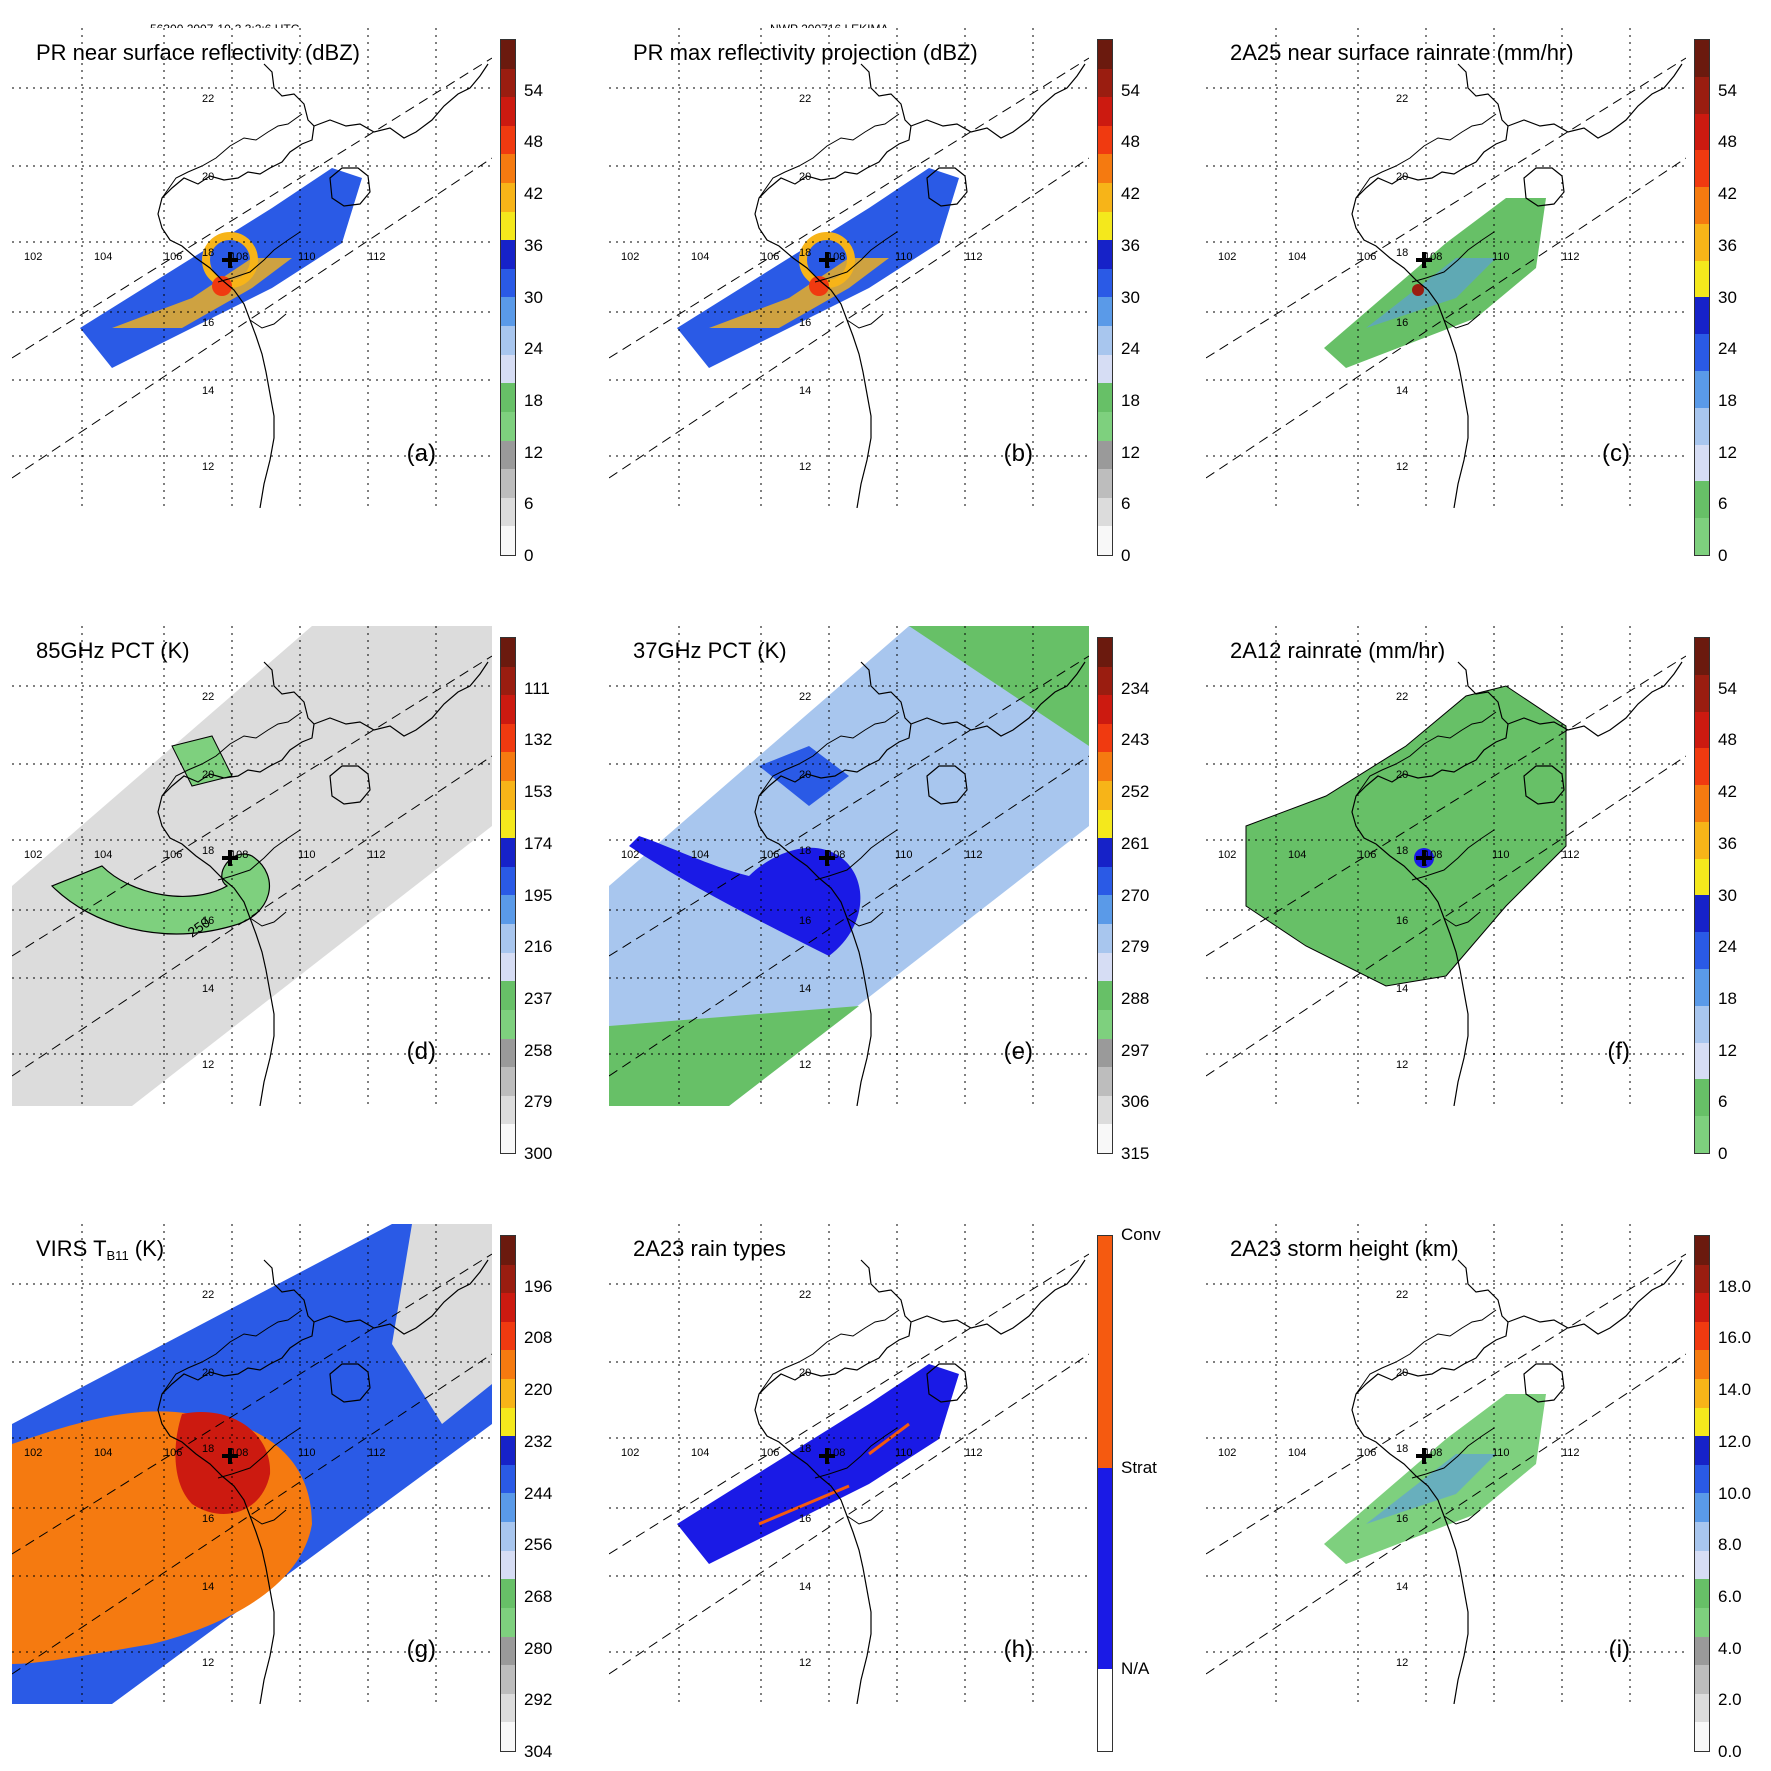 The image size is (1771, 1771). Describe the element at coordinates (1431, 1489) in the screenshot. I see `rain-core-field` at that location.